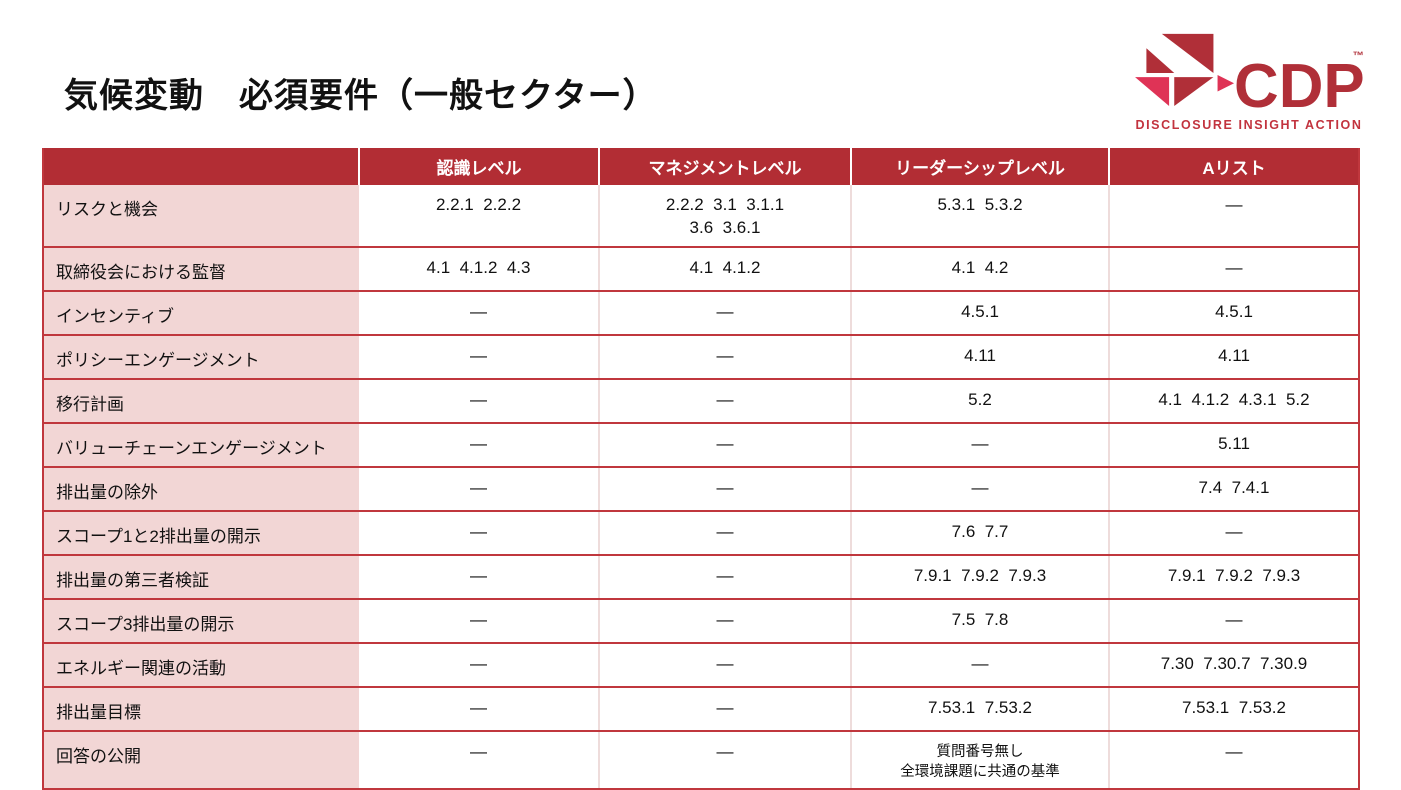  I want to click on requirement-cell: 2.2.2 3.1 3.1.1 3.6 3.6.1, so click(724, 216).